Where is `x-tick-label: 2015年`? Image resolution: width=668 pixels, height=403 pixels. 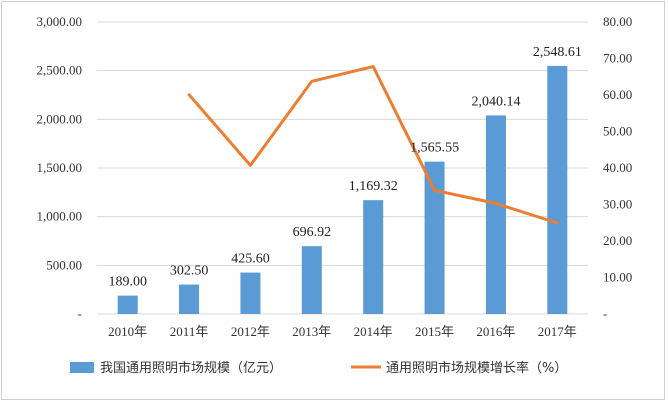
x-tick-label: 2015年 is located at coordinates (434, 331).